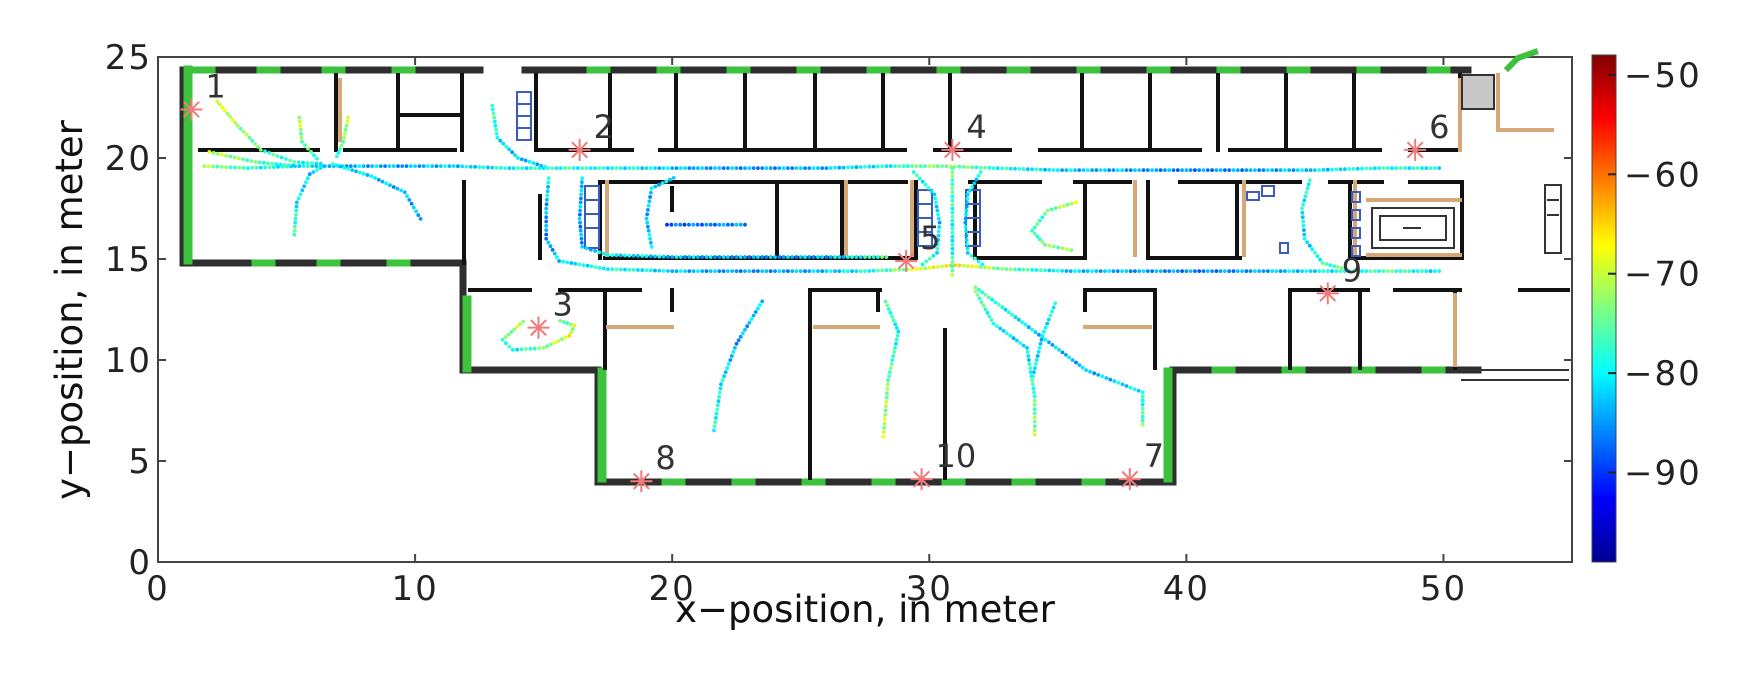 Image resolution: width=1762 pixels, height=678 pixels. Describe the element at coordinates (1439, 127) in the screenshot. I see `access-point-label: 6` at that location.